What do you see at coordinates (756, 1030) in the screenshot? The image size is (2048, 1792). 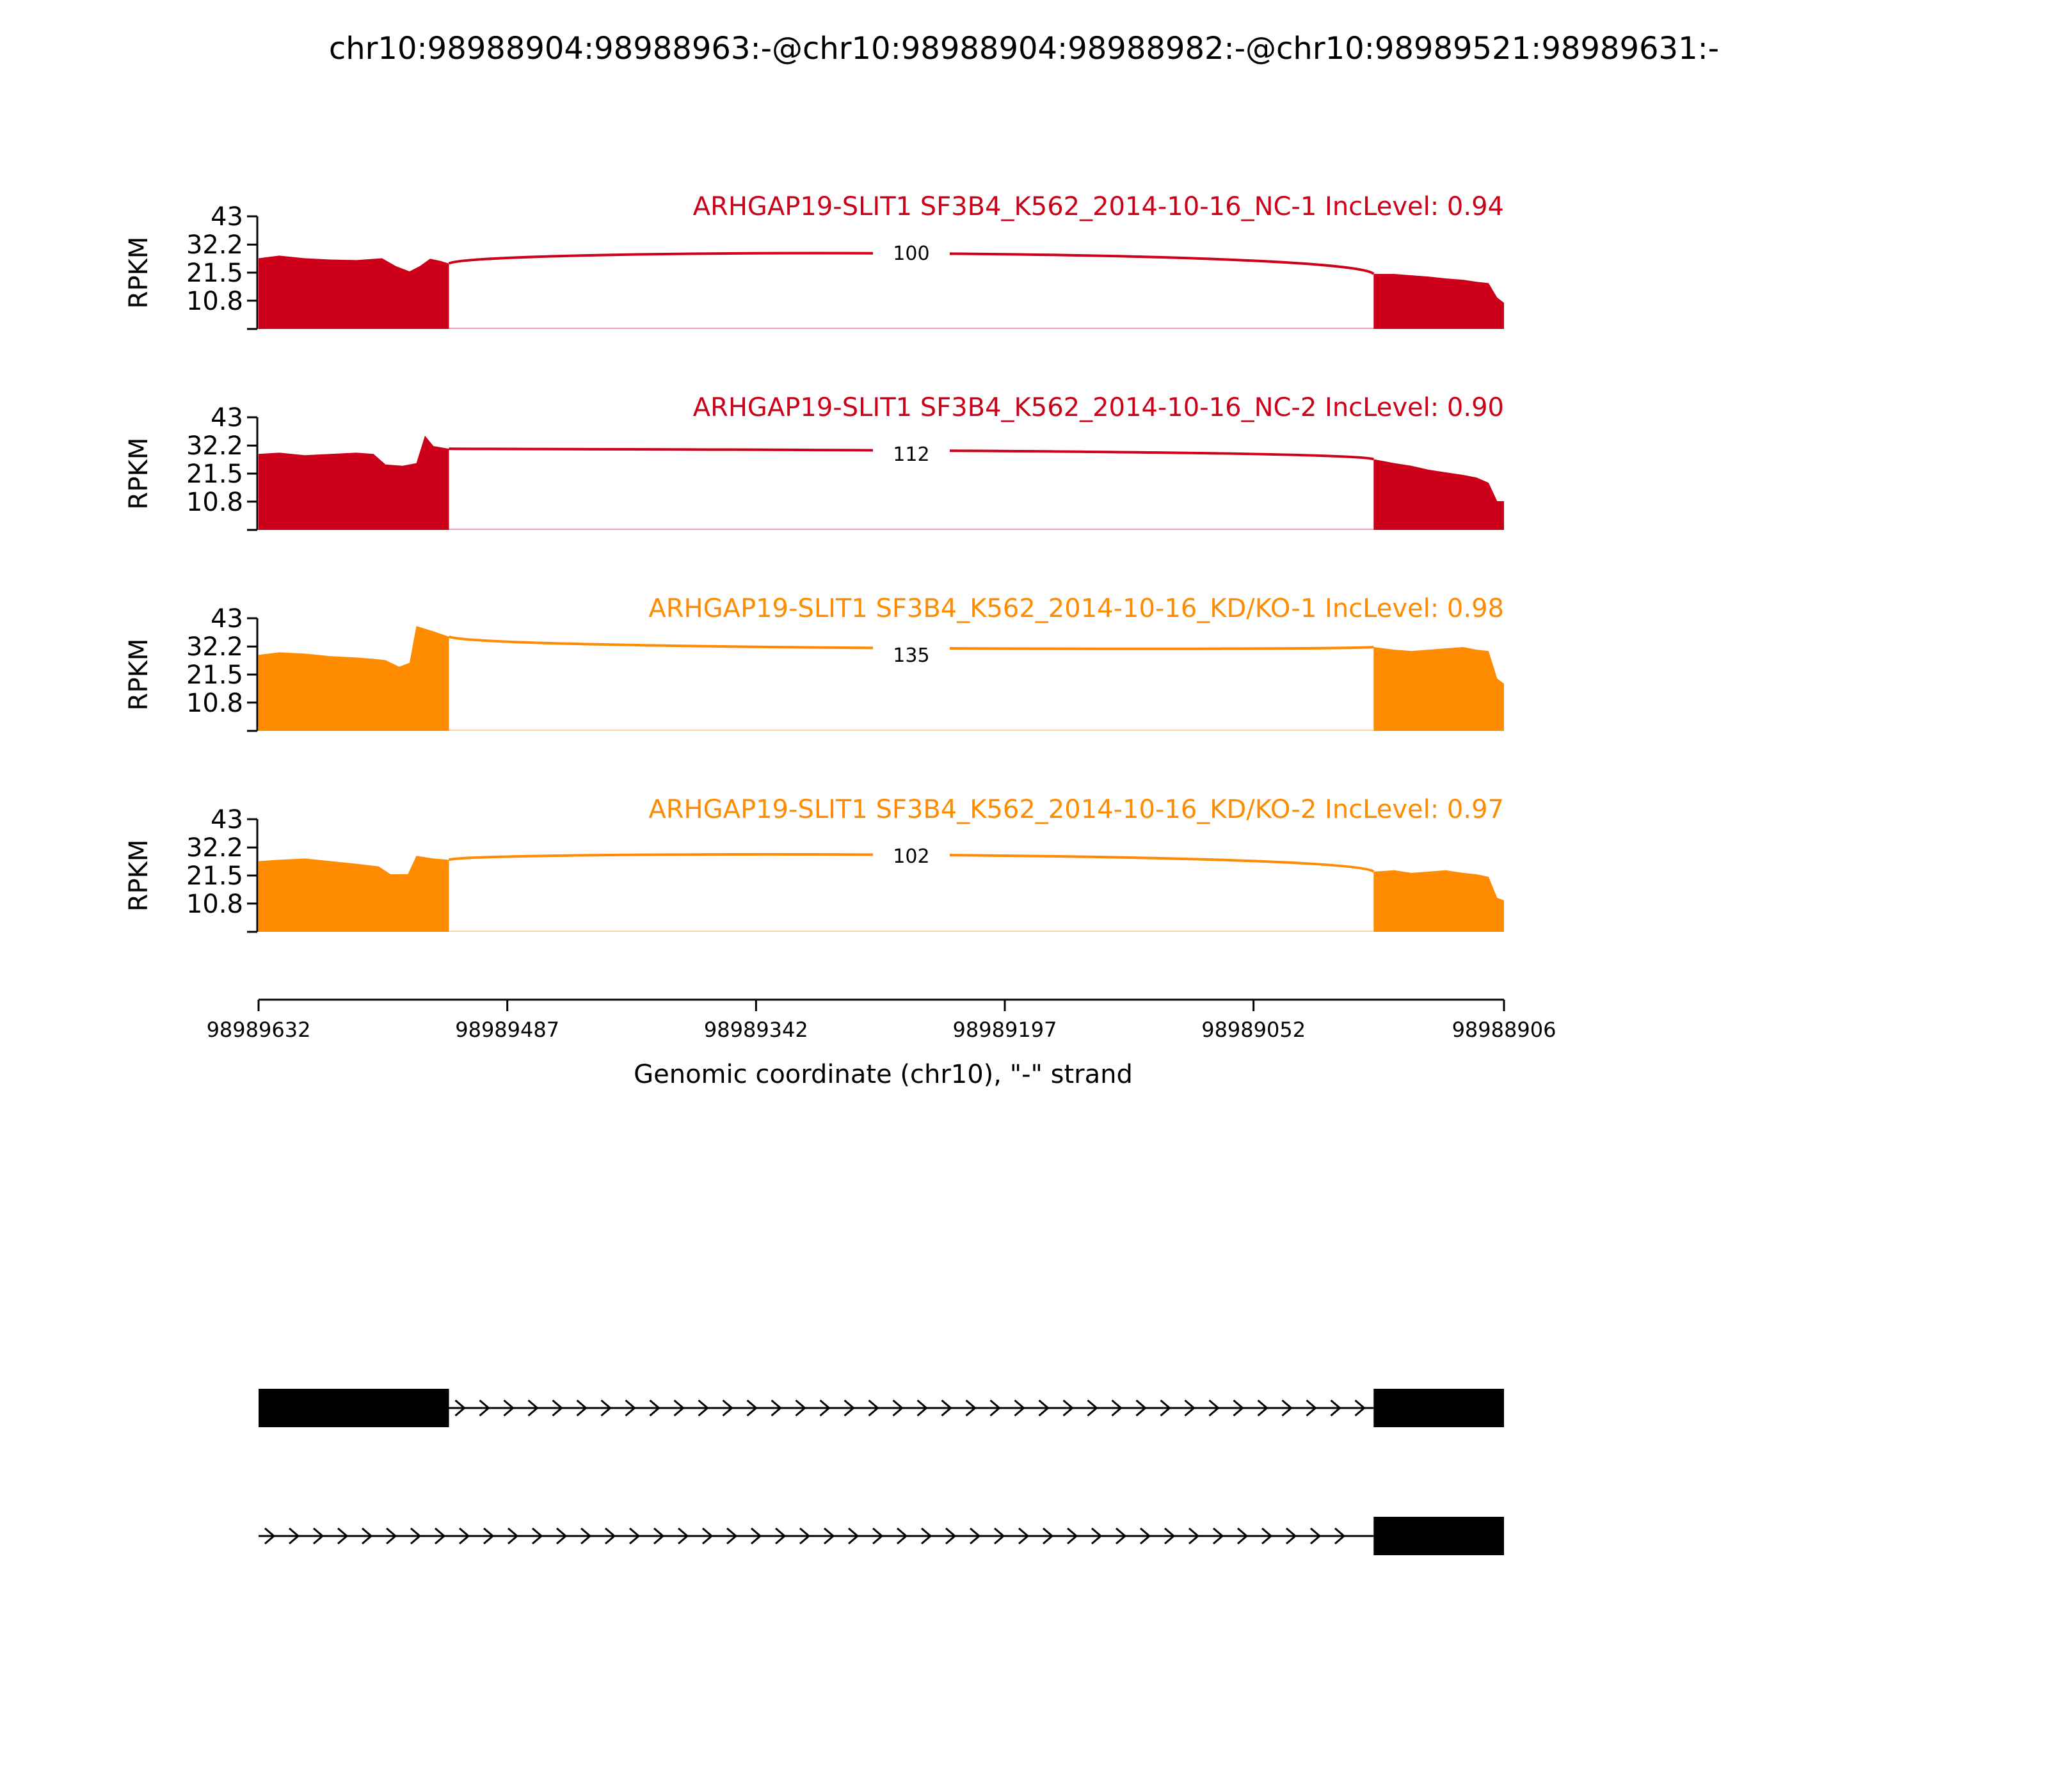 I see `x-tick-label: 98989342` at bounding box center [756, 1030].